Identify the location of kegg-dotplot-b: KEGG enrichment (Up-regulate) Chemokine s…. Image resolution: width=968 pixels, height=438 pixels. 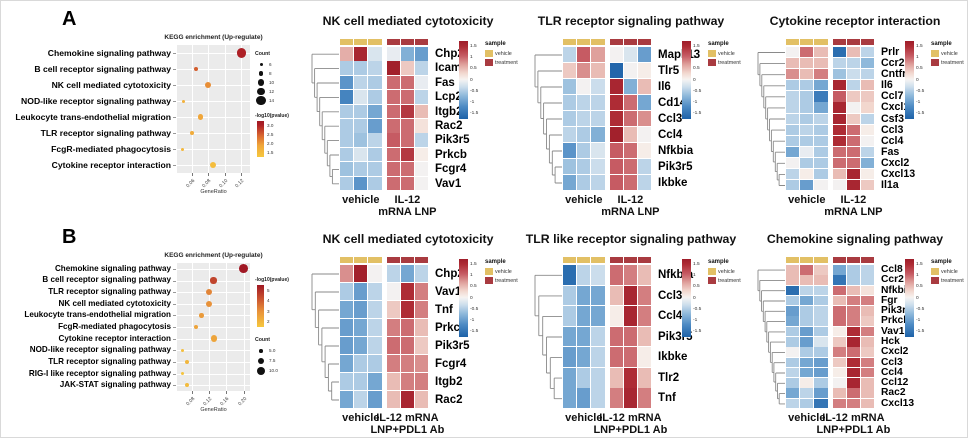
(160, 328).